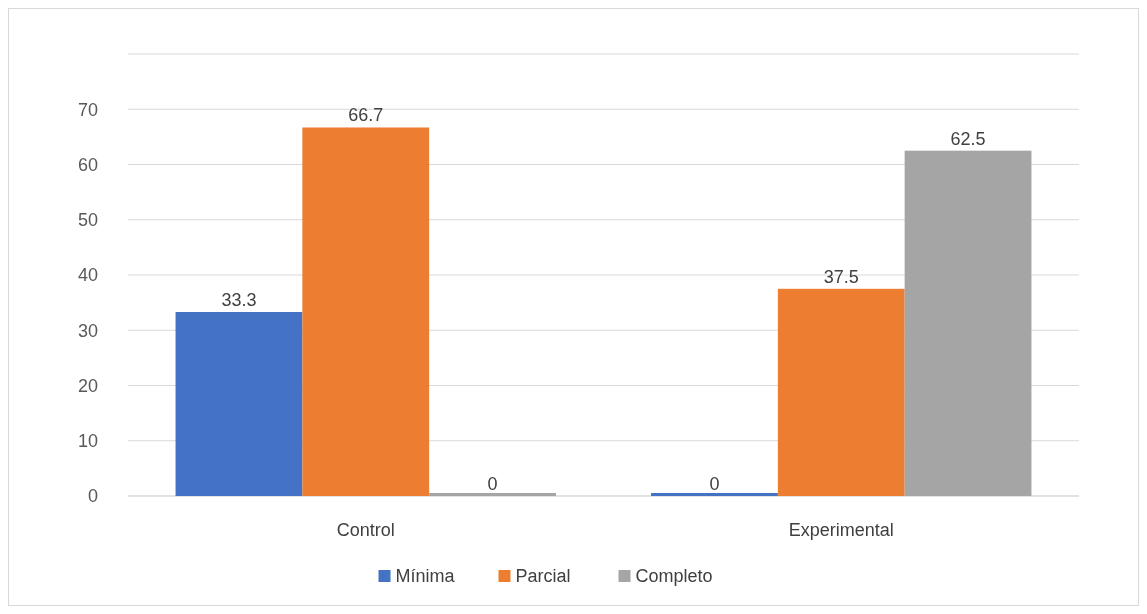 The width and height of the screenshot is (1147, 614). I want to click on data-label: 62.5, so click(968, 138).